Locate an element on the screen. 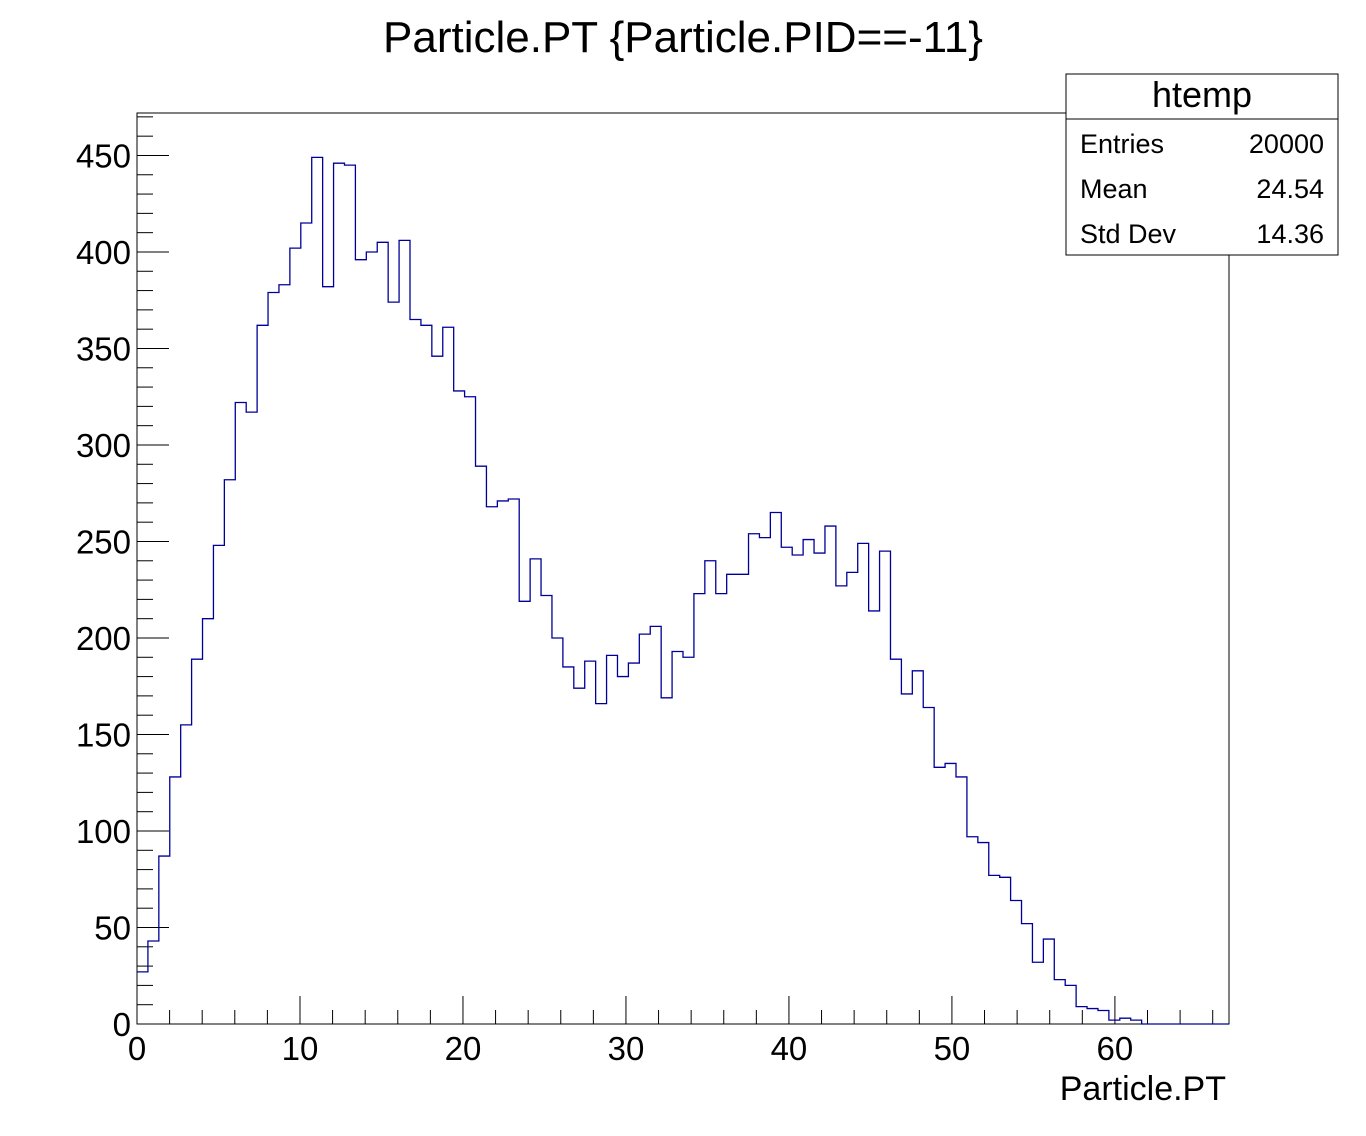 This screenshot has height=1136, width=1366. y-axis-ticks is located at coordinates (153, 570).